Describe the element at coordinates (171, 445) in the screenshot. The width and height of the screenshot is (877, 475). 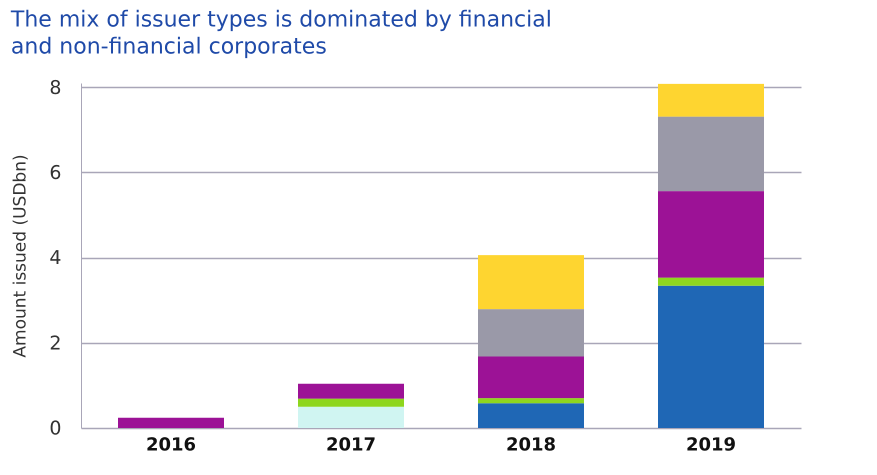
I see `x-tick-label: 2016` at that location.